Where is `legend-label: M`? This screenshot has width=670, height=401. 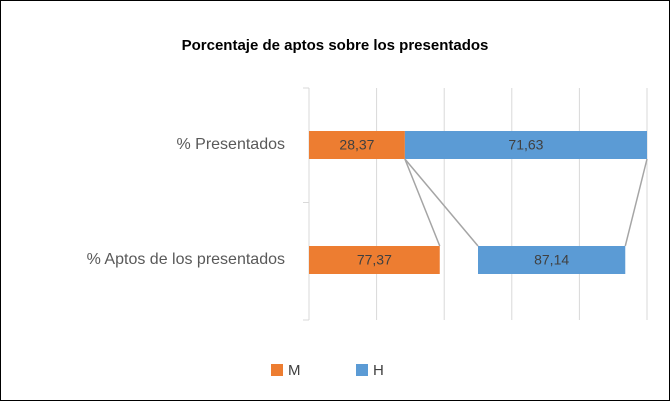 legend-label: M is located at coordinates (294, 370).